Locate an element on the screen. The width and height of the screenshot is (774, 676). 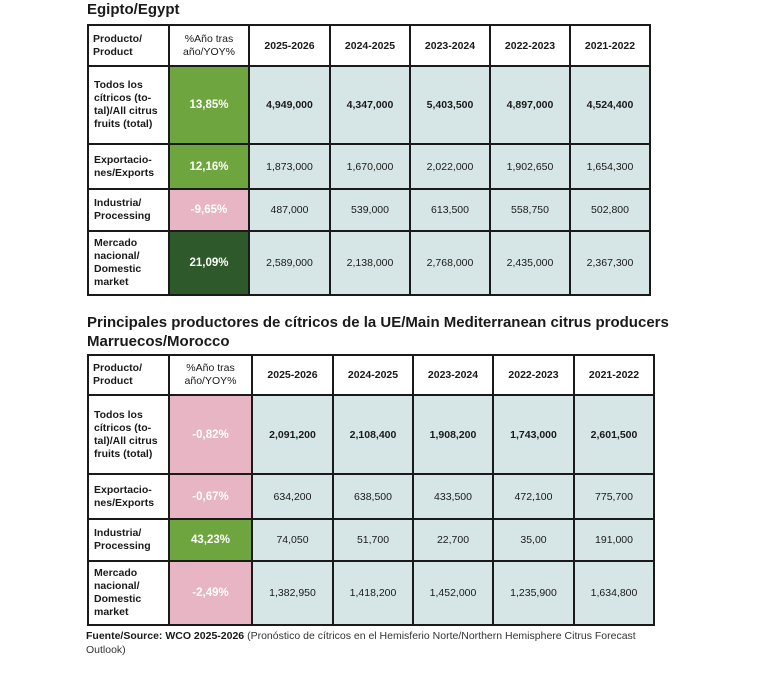
value-cell: 1,634,800 is located at coordinates (614, 593).